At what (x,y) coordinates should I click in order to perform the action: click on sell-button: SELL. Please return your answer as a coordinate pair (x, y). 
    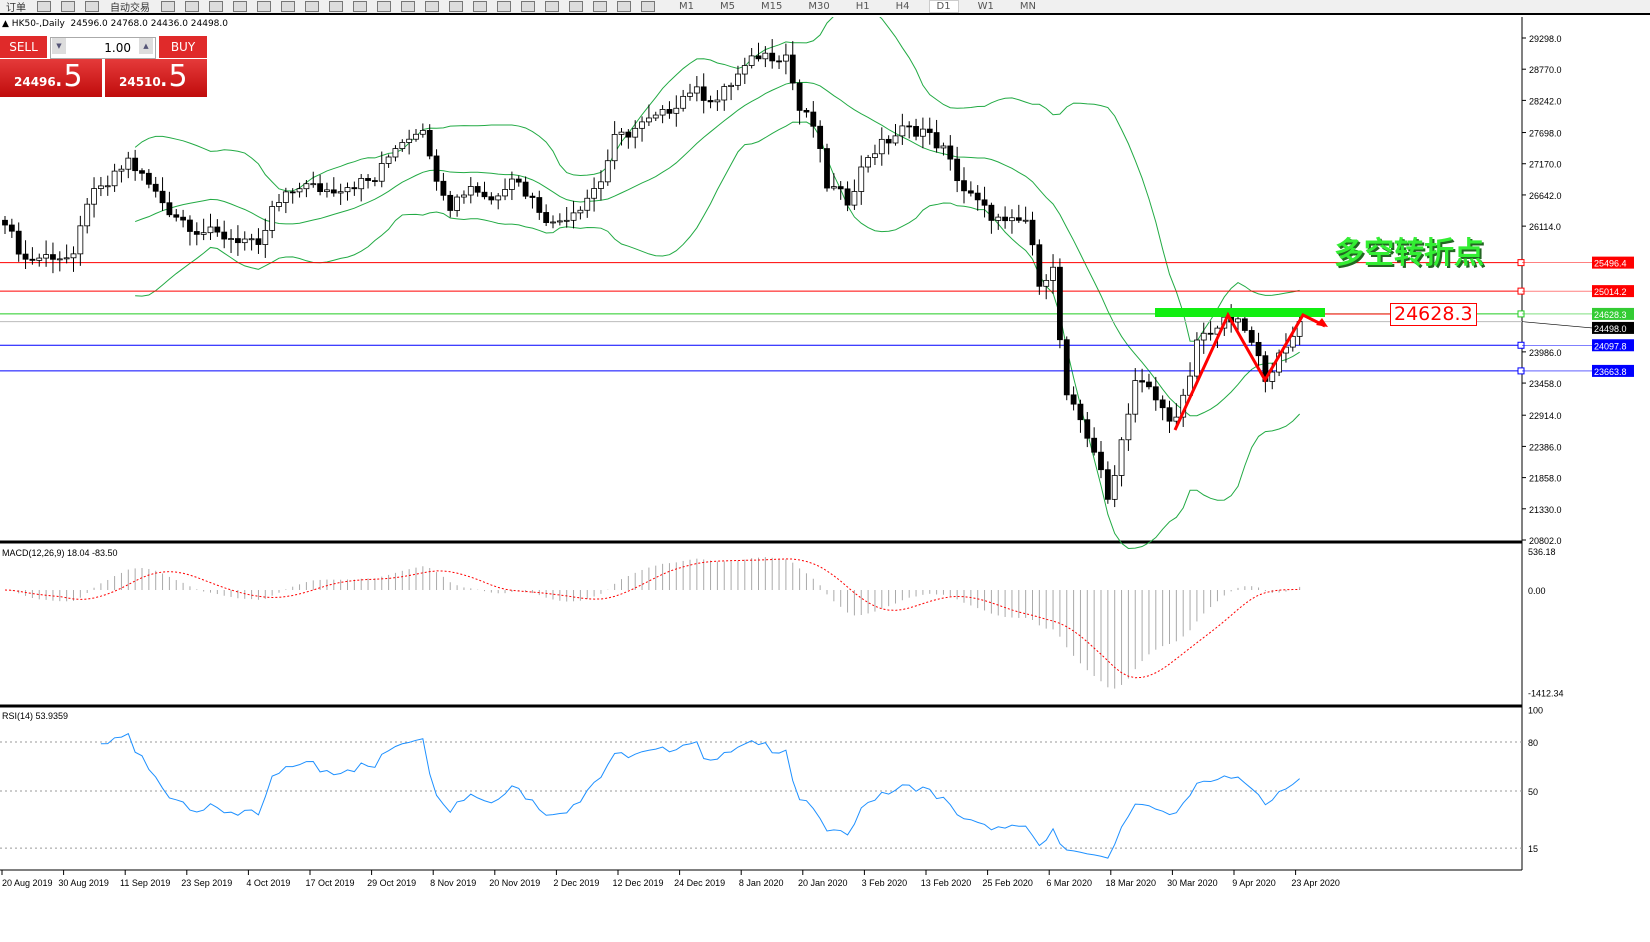
    Looking at the image, I should click on (23, 47).